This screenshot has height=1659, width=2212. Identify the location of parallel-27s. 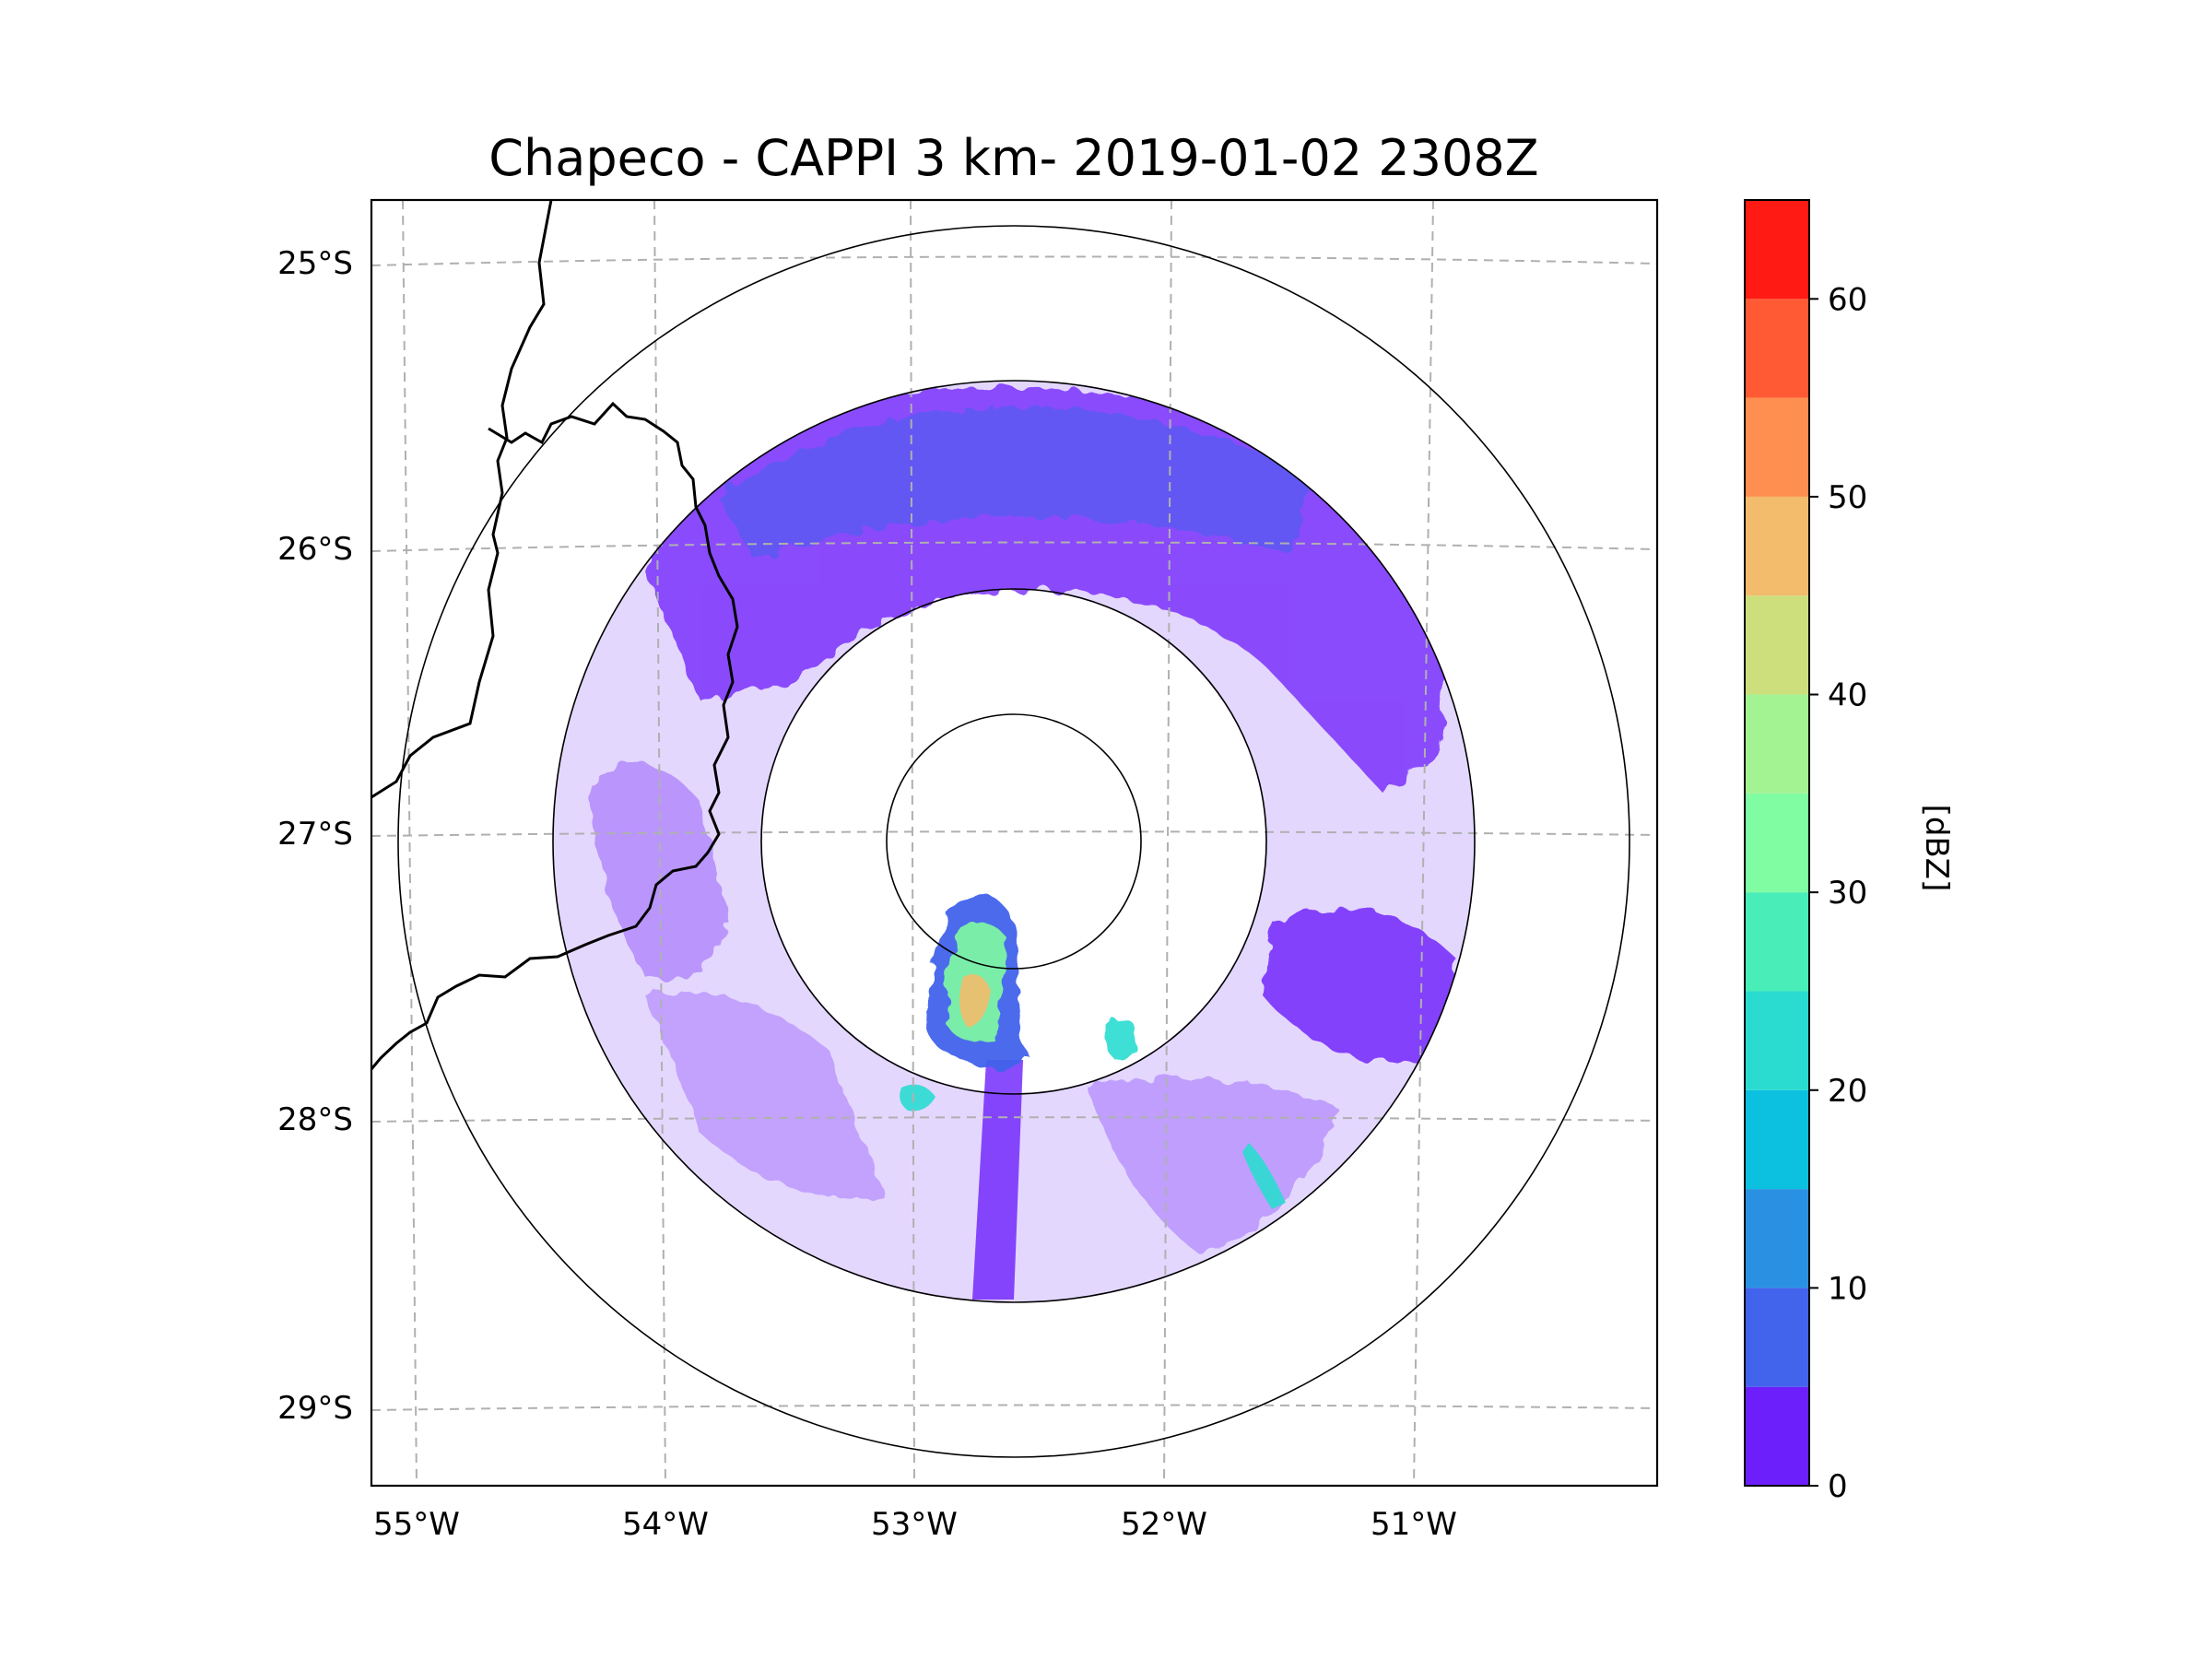
(1014, 833).